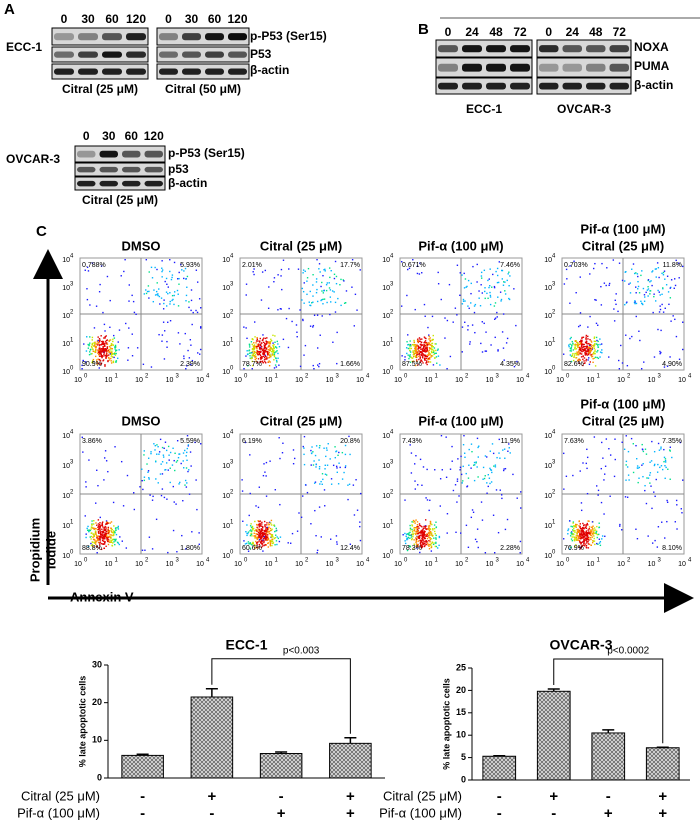  I want to click on quadrant-value: 87.5%, so click(412, 364).